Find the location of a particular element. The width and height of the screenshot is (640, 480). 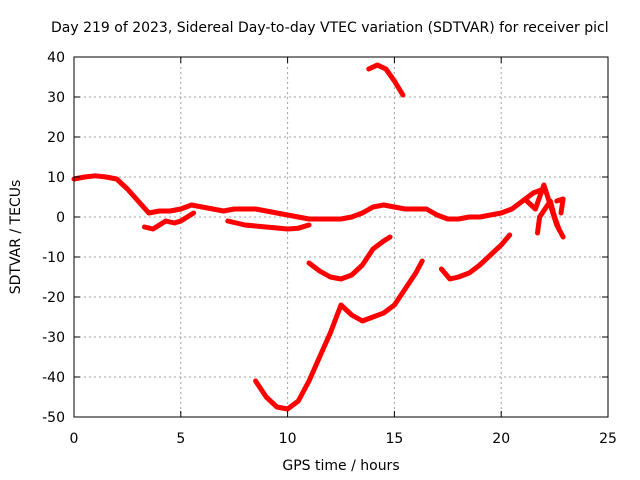

series-top-arc is located at coordinates (386, 80).